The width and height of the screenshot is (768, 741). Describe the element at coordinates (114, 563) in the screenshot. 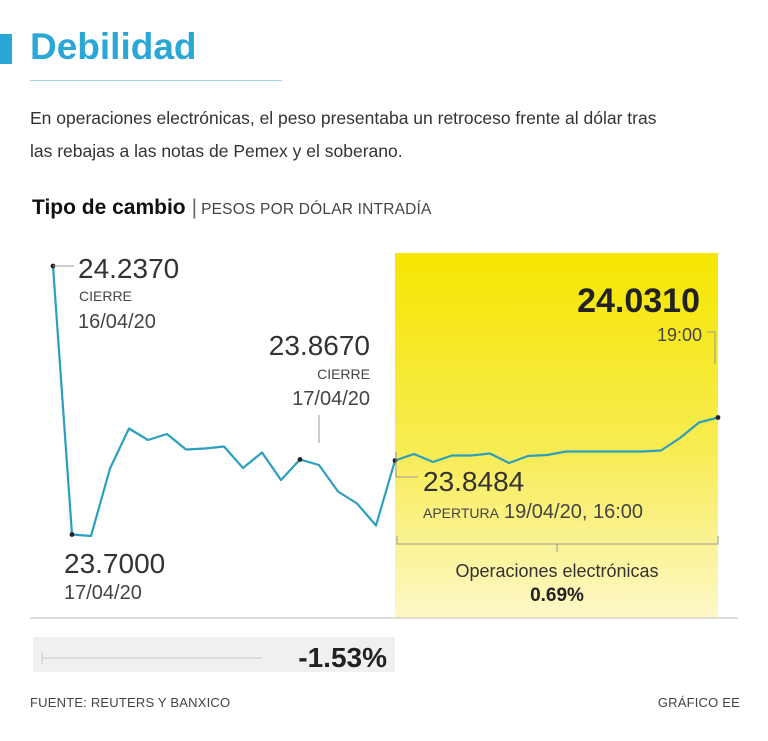

I see `annotation-low-value: 23.7000` at that location.